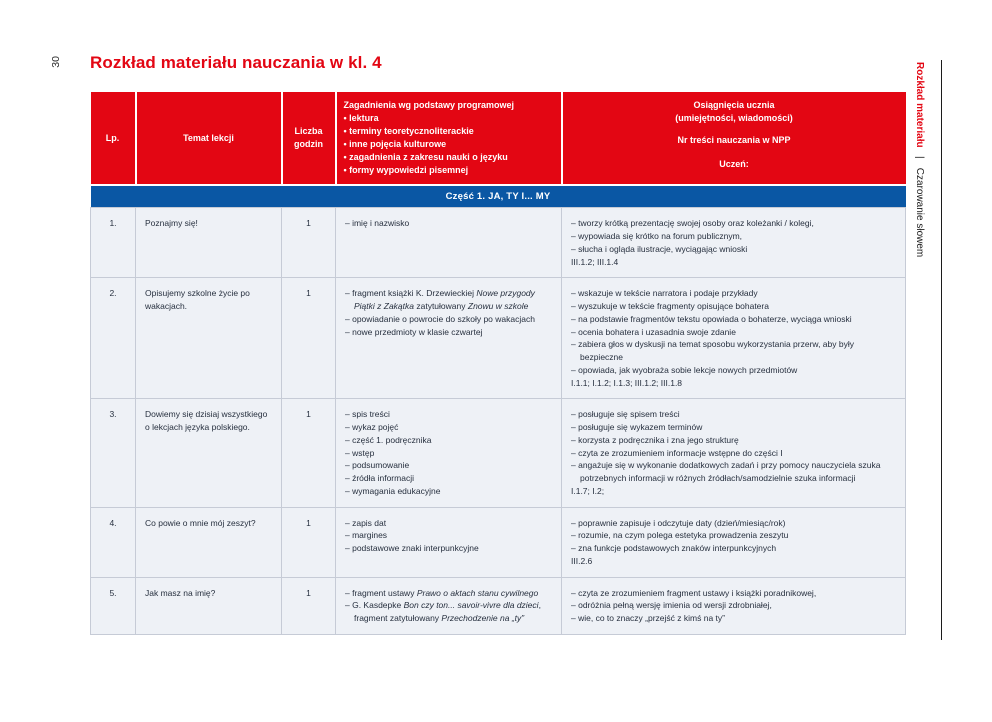  What do you see at coordinates (448, 523) in the screenshot?
I see `text-line: – zapis dat` at bounding box center [448, 523].